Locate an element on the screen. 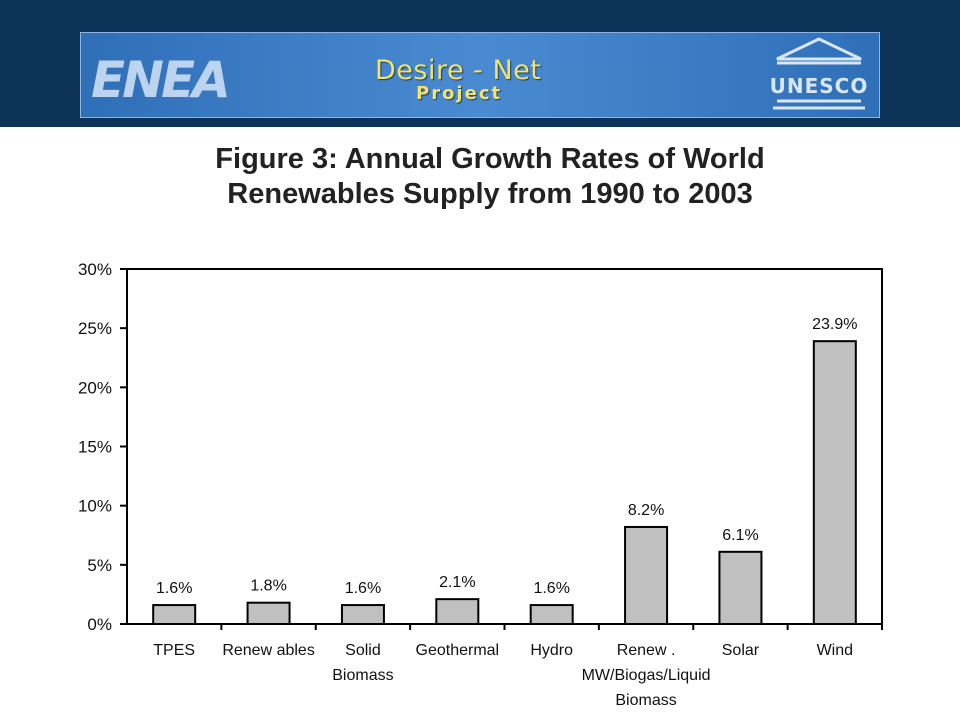 The image size is (960, 720). y-axis: 0% 5% 10% 15% 20% 25% 30% is located at coordinates (102, 447).